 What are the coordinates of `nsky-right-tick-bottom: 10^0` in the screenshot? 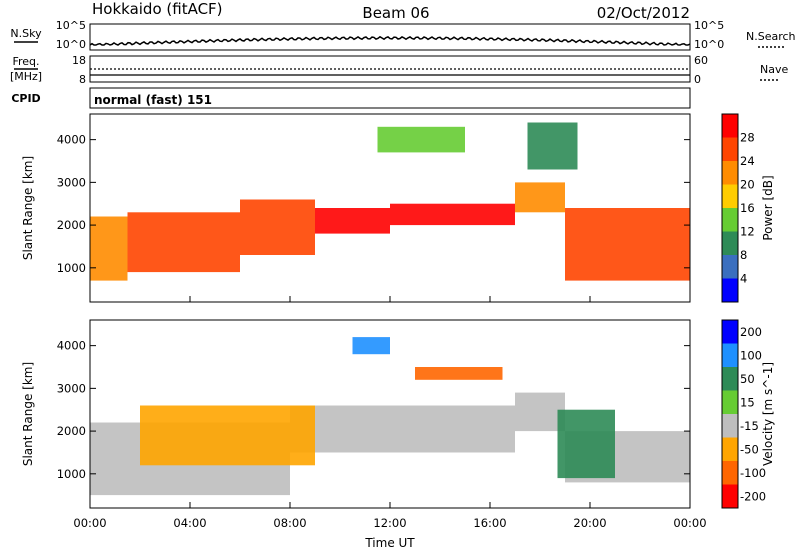 It's located at (709, 44).